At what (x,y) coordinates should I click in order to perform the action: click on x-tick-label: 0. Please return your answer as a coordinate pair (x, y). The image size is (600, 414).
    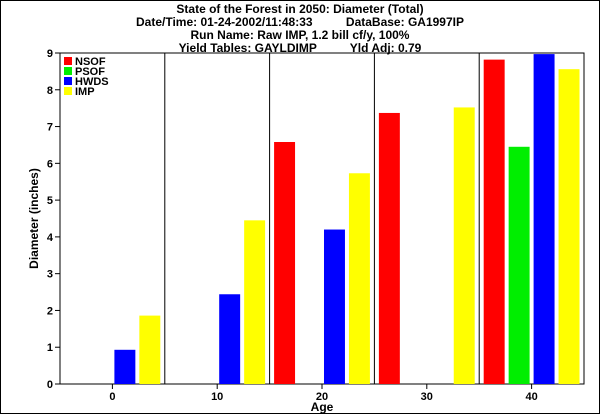
    Looking at the image, I should click on (112, 397).